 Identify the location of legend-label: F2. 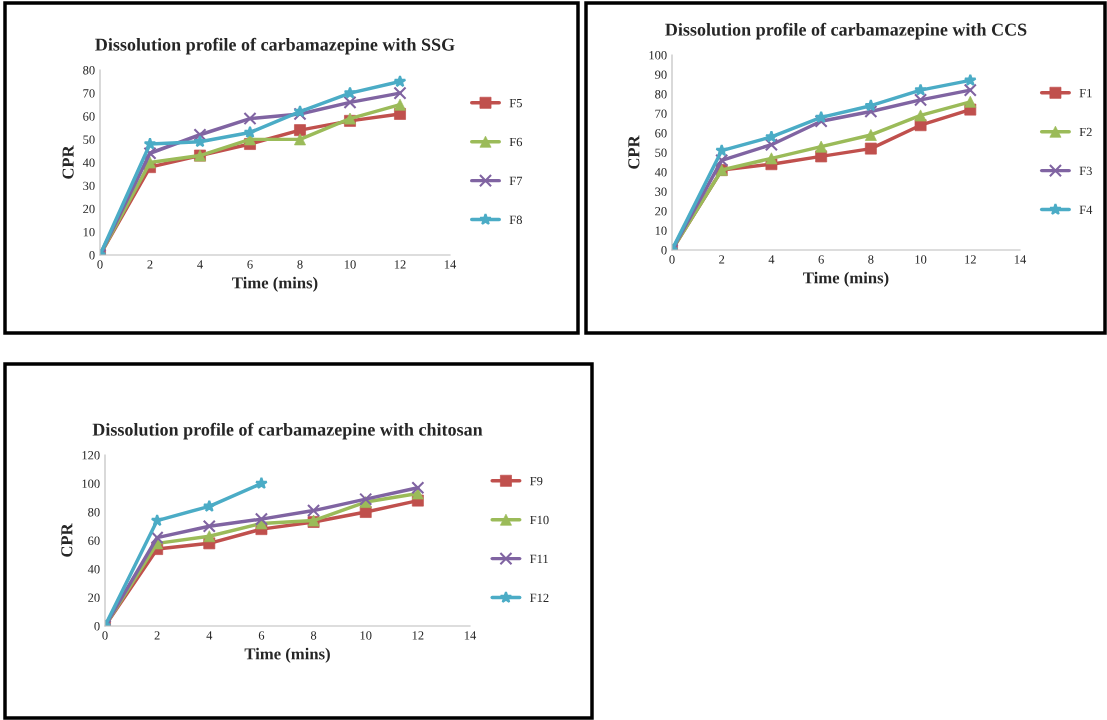
(1085, 132).